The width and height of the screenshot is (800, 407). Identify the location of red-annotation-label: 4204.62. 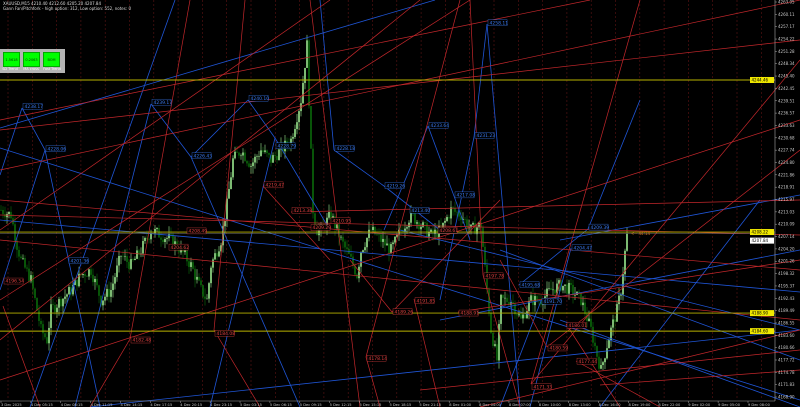
(180, 248).